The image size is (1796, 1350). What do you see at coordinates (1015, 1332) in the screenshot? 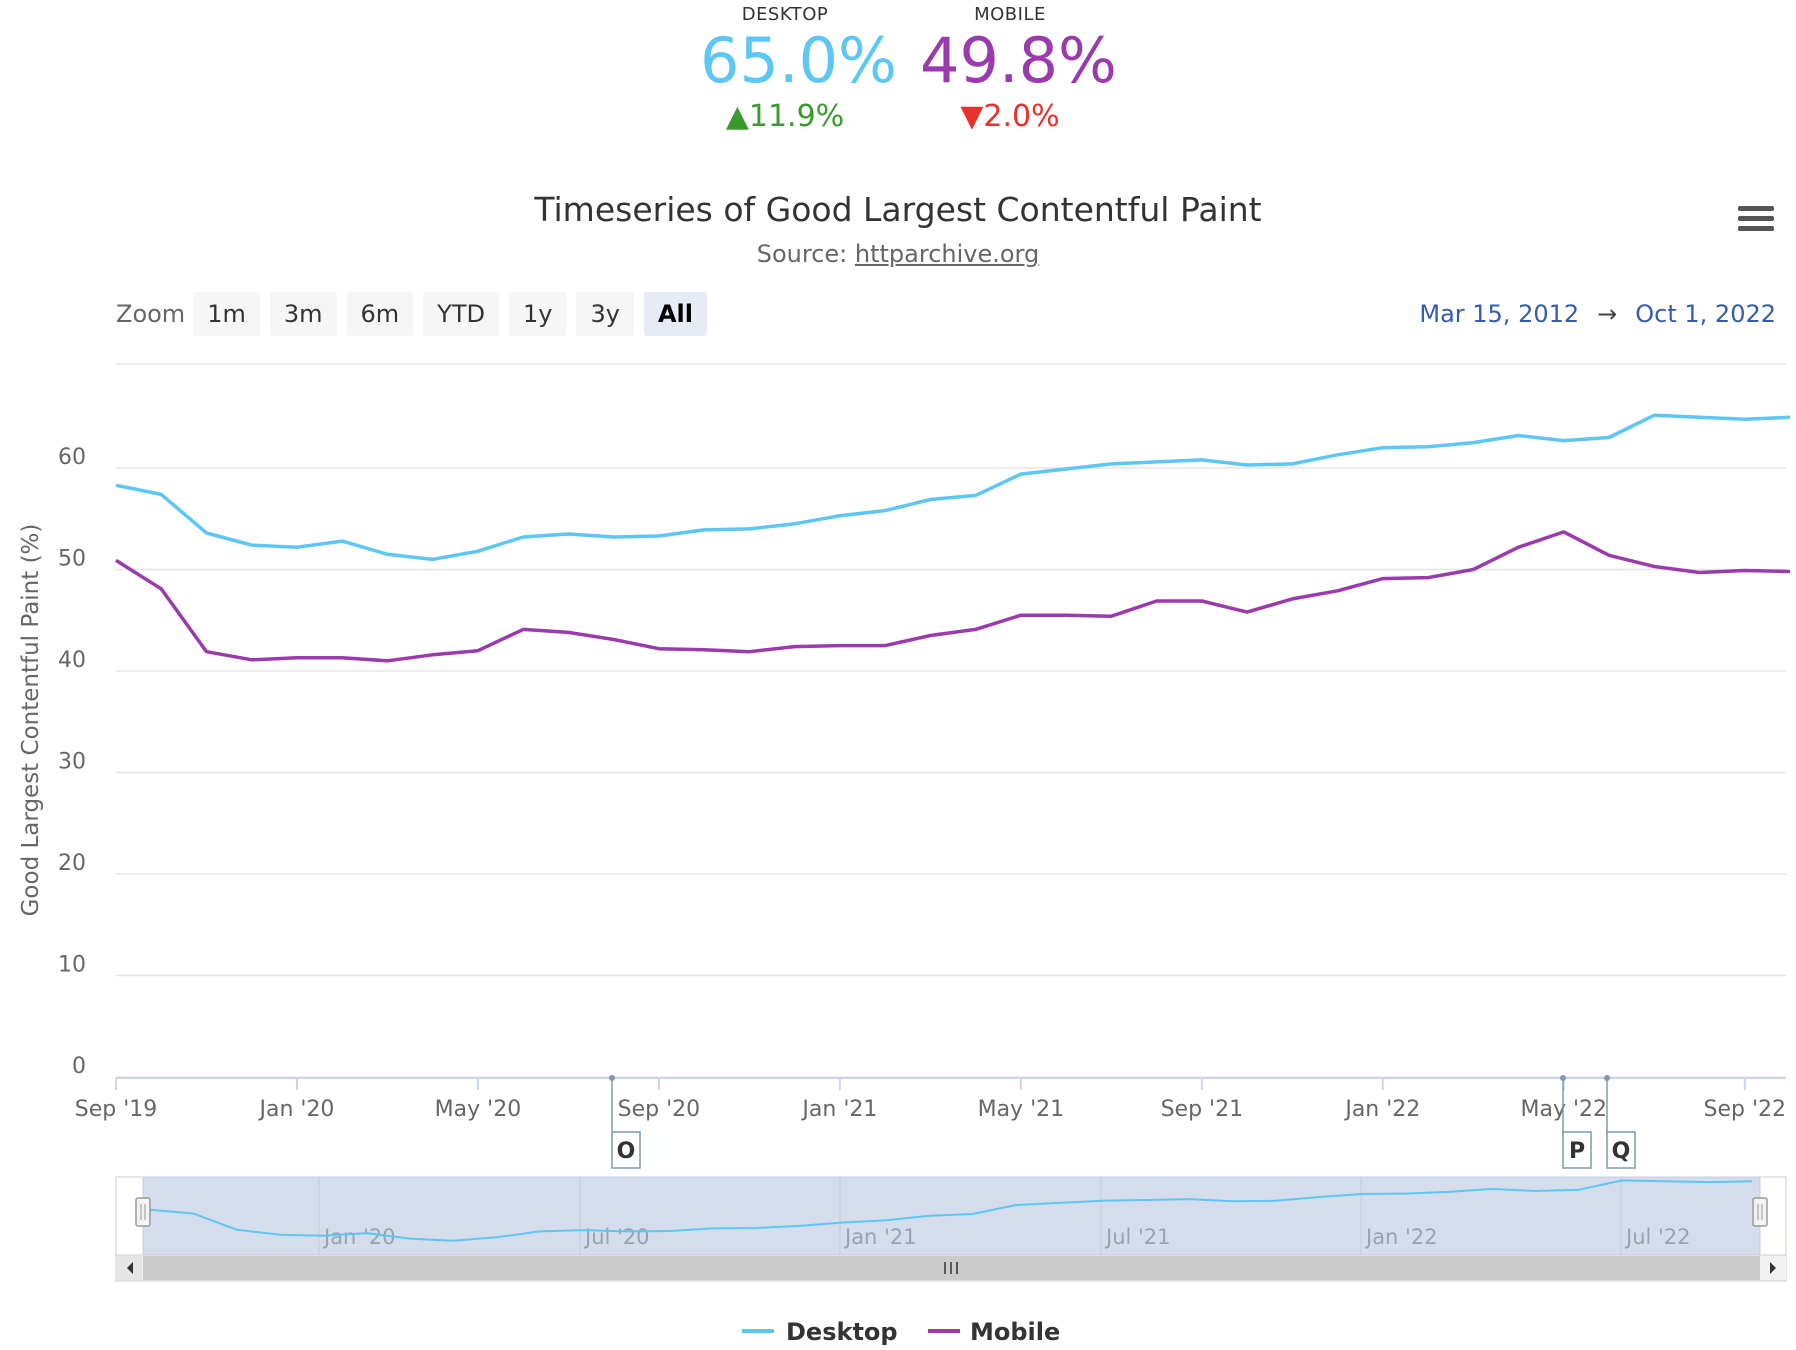
I see `legend-item-mobile: Mobile` at bounding box center [1015, 1332].